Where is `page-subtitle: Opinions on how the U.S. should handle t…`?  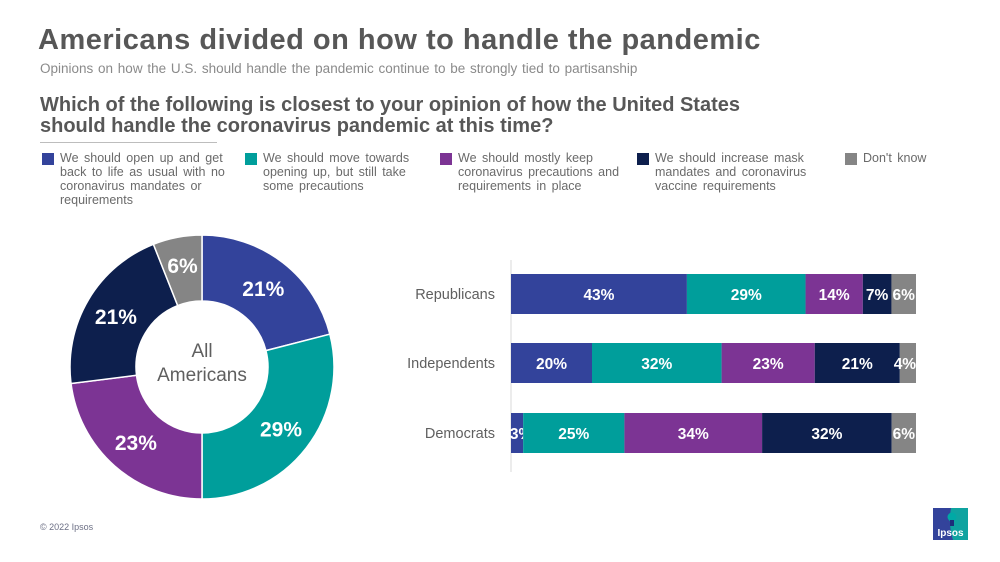 page-subtitle: Opinions on how the U.S. should handle t… is located at coordinates (339, 68).